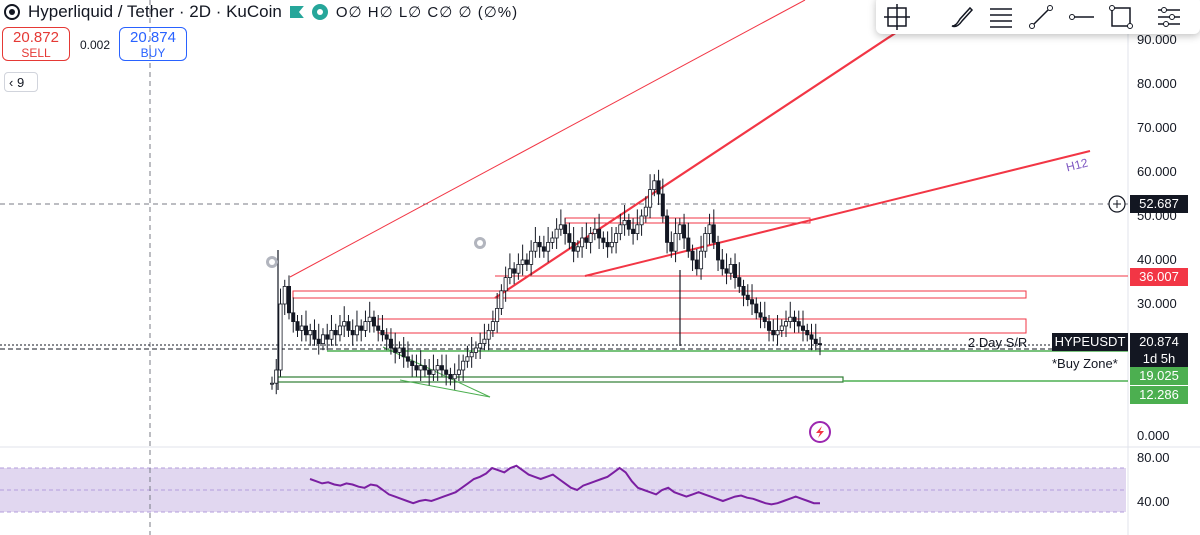 The height and width of the screenshot is (535, 1200). Describe the element at coordinates (436, 372) in the screenshot. I see `green-wedge-upper` at that location.